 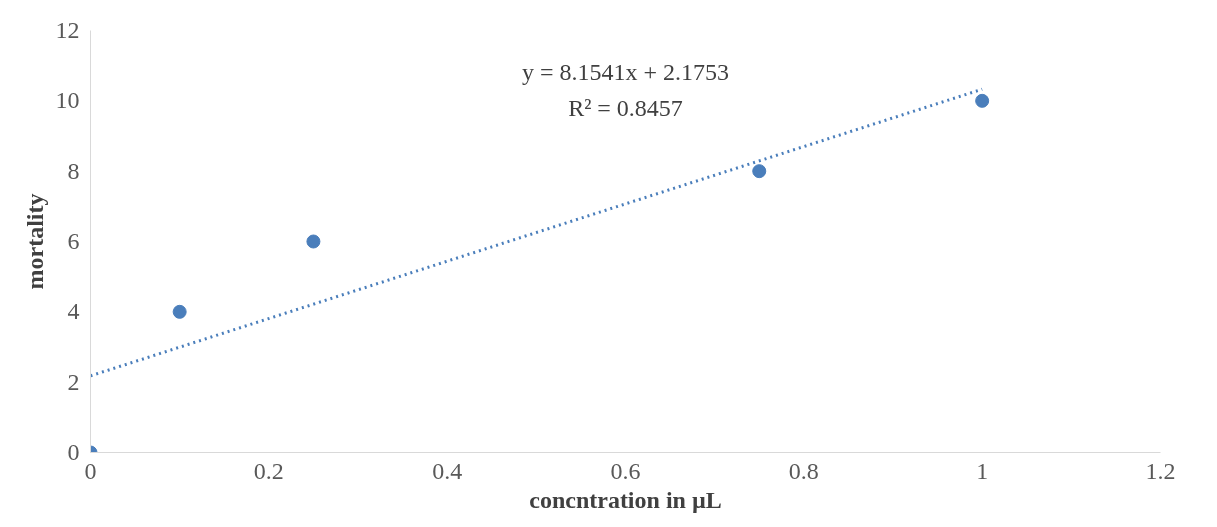 I want to click on y-tick-label: 0, so click(x=73, y=452).